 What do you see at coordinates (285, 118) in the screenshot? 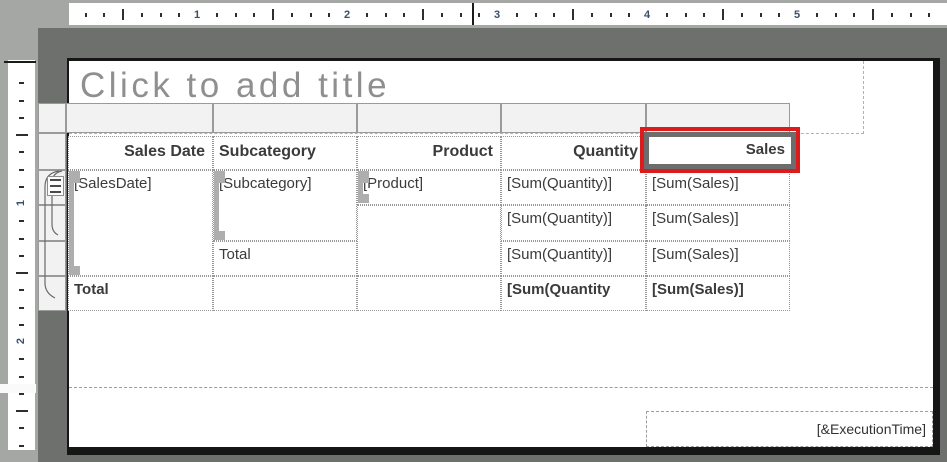
I see `column-handle-subcategory` at bounding box center [285, 118].